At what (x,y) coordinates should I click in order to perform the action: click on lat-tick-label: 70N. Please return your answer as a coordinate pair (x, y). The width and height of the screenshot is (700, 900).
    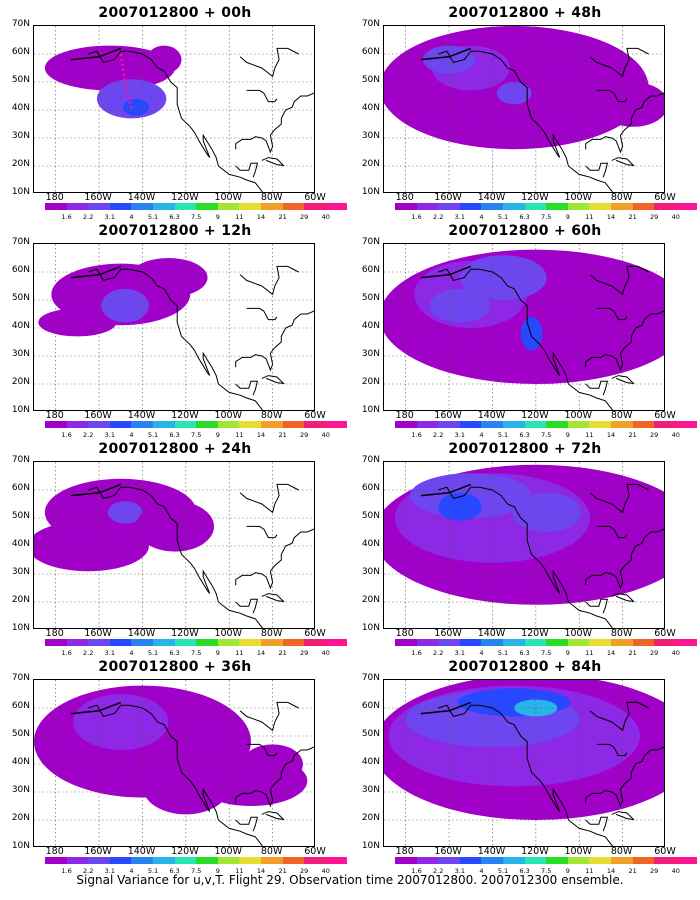
    Looking at the image, I should click on (20, 24).